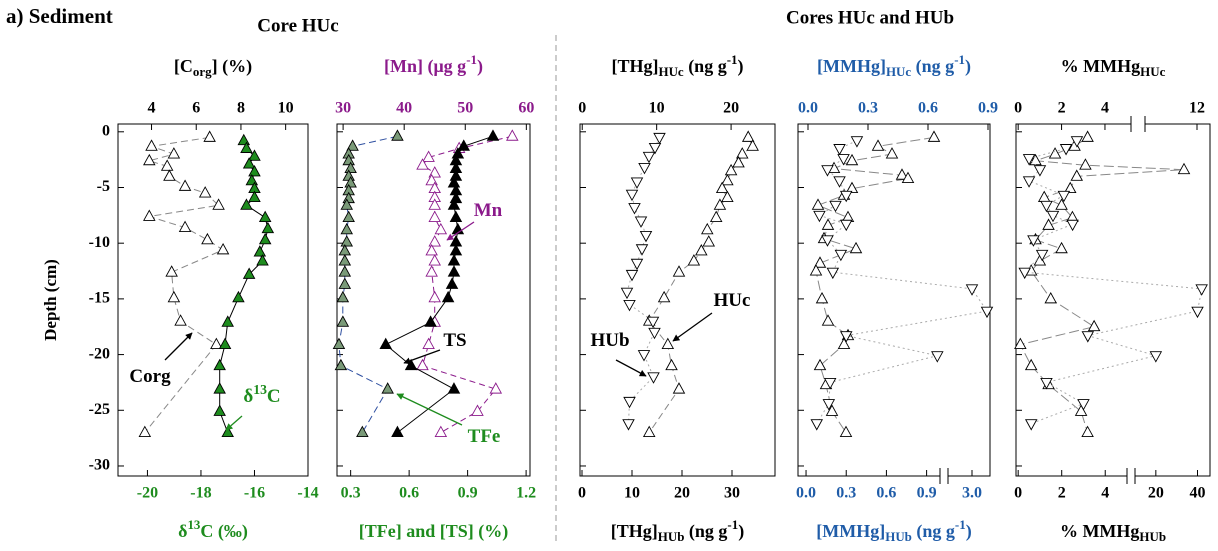 This screenshot has width=1218, height=551. I want to click on y-tick-label: 0, so click(106, 130).